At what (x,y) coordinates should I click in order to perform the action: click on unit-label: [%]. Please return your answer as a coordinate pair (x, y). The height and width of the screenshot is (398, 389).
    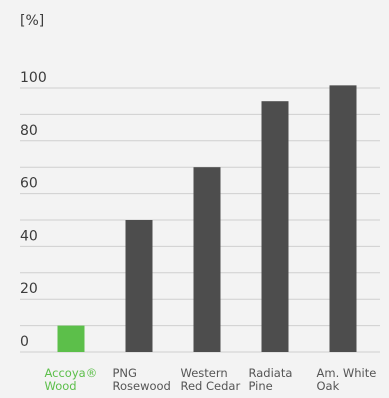
    Looking at the image, I should click on (32, 21).